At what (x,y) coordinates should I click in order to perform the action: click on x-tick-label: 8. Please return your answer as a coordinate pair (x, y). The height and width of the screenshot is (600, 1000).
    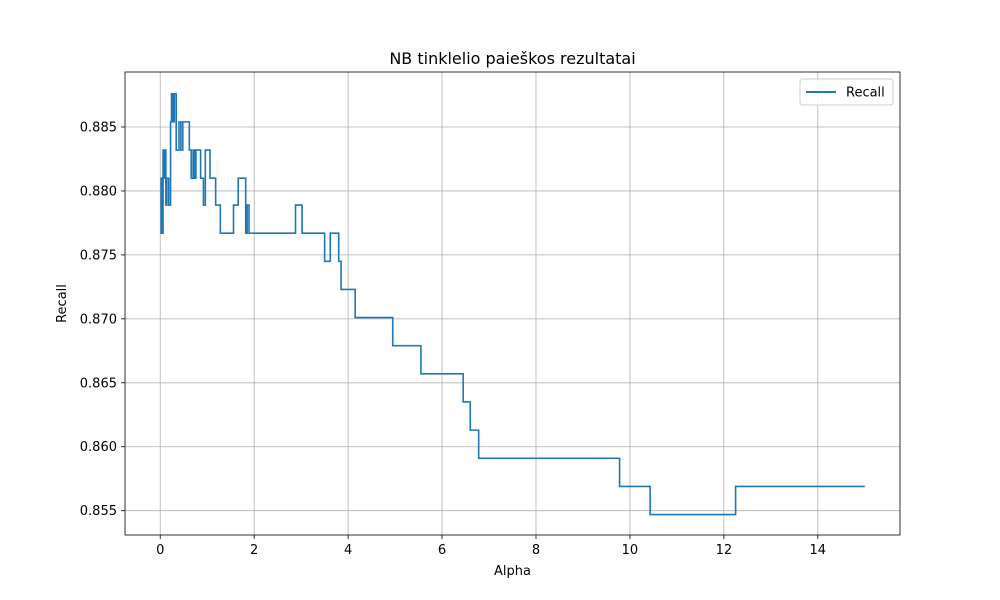
    Looking at the image, I should click on (536, 550).